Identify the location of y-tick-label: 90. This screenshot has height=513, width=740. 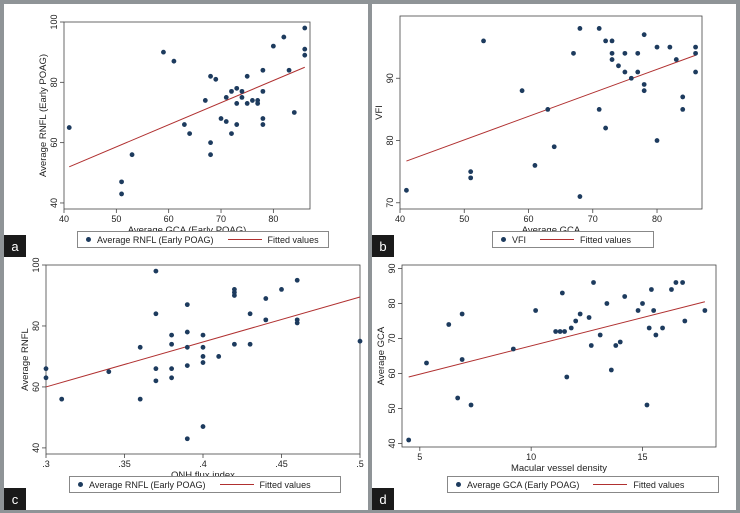
(392, 268).